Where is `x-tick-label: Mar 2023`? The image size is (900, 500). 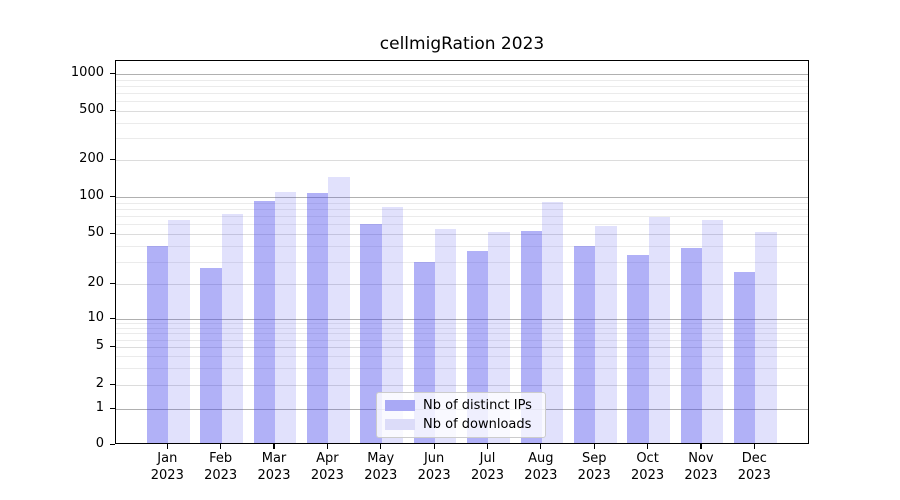 x-tick-label: Mar 2023 is located at coordinates (274, 467).